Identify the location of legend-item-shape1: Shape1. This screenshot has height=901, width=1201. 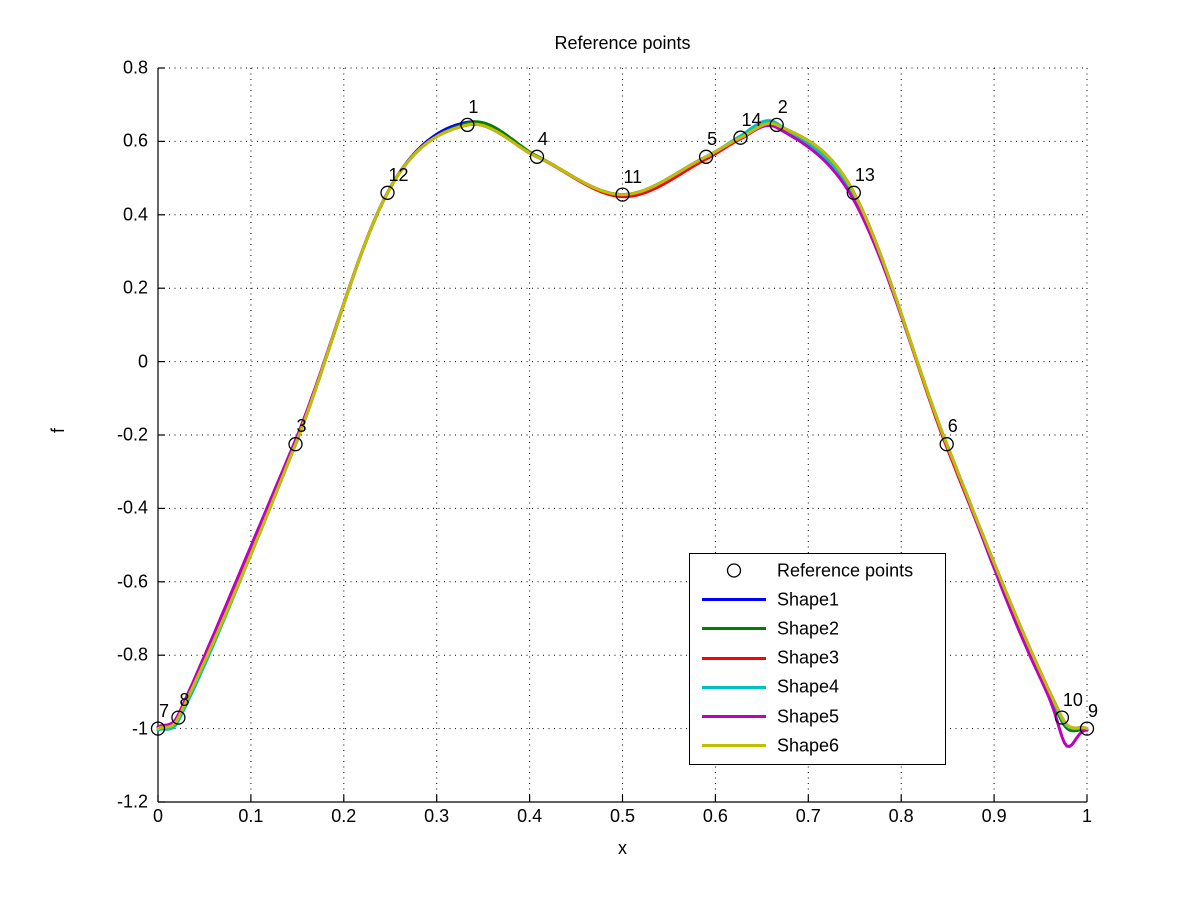
(817, 599).